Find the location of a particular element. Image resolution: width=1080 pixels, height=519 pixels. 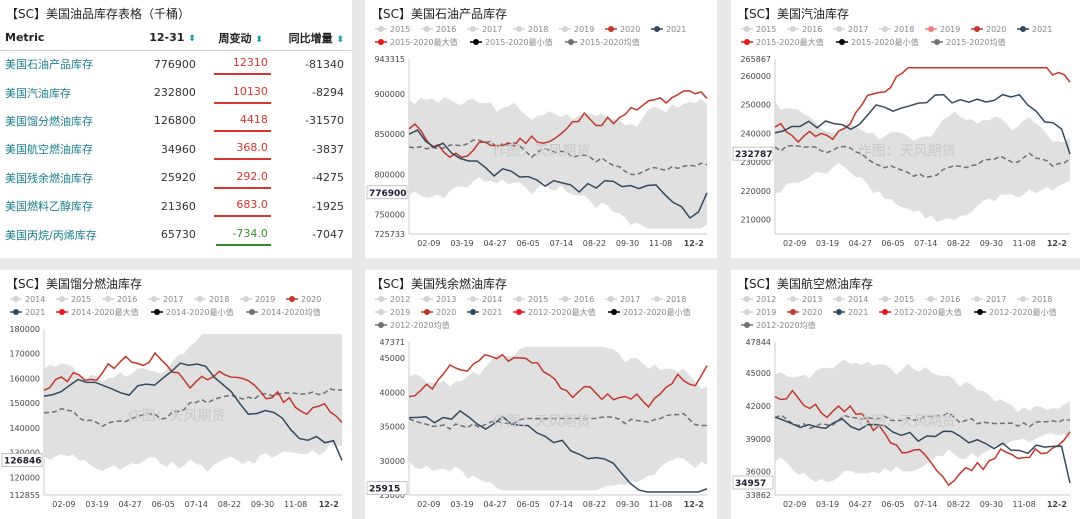

legend-item: 2014-2020均值 is located at coordinates (283, 312).